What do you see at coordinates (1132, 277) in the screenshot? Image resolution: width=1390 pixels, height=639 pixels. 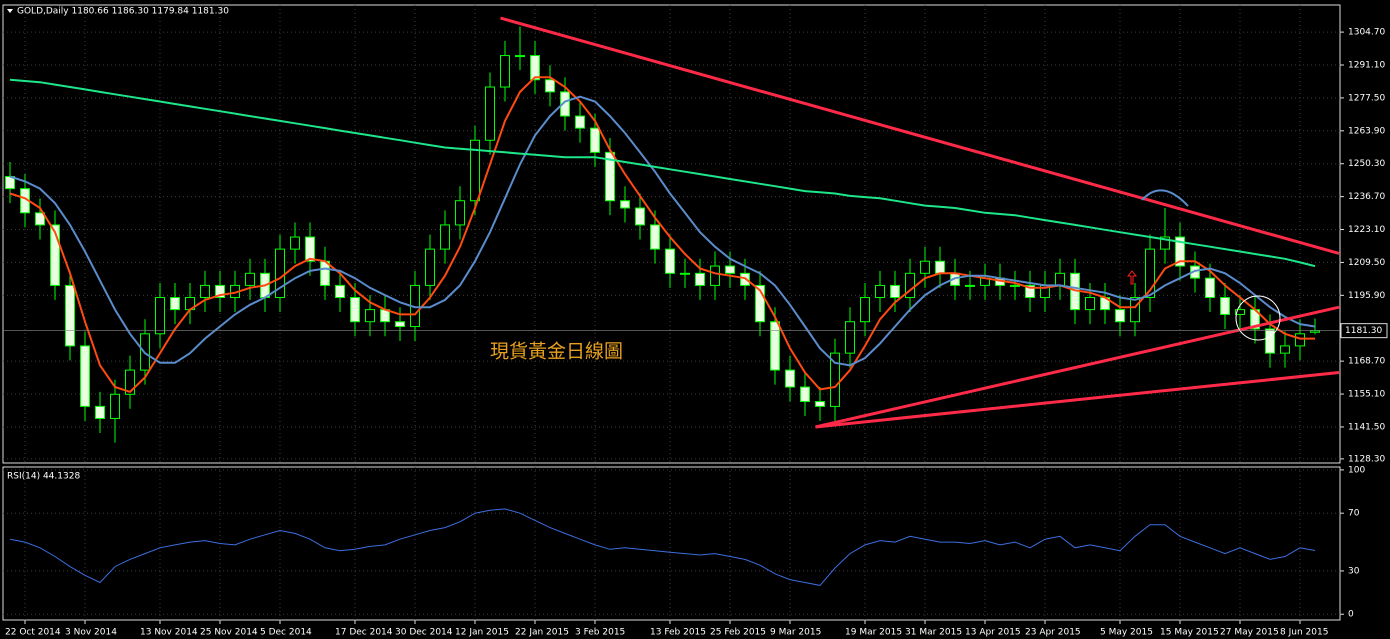 I see `arrow-marker` at bounding box center [1132, 277].